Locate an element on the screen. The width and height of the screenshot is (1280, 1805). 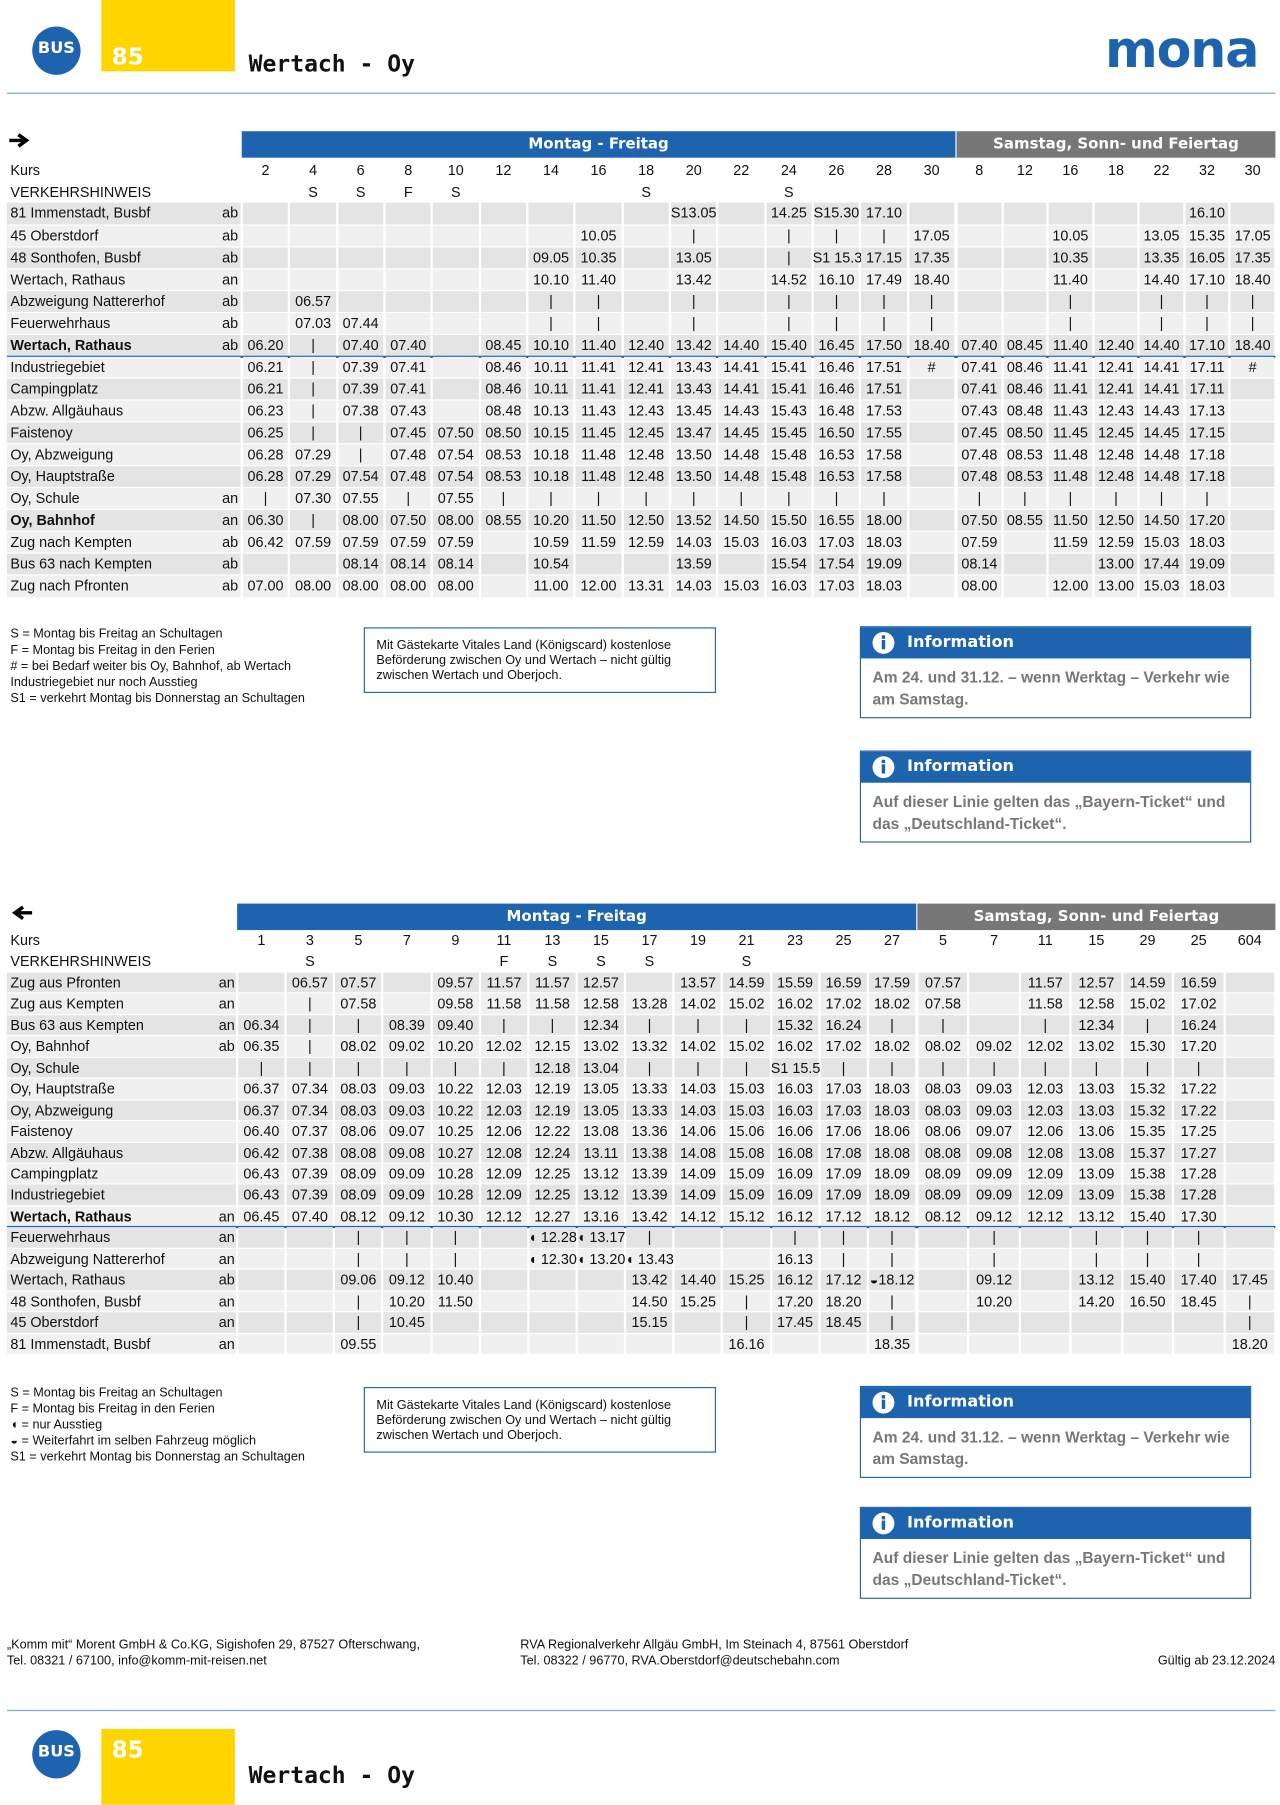
time: 13.12 is located at coordinates (600, 1195).